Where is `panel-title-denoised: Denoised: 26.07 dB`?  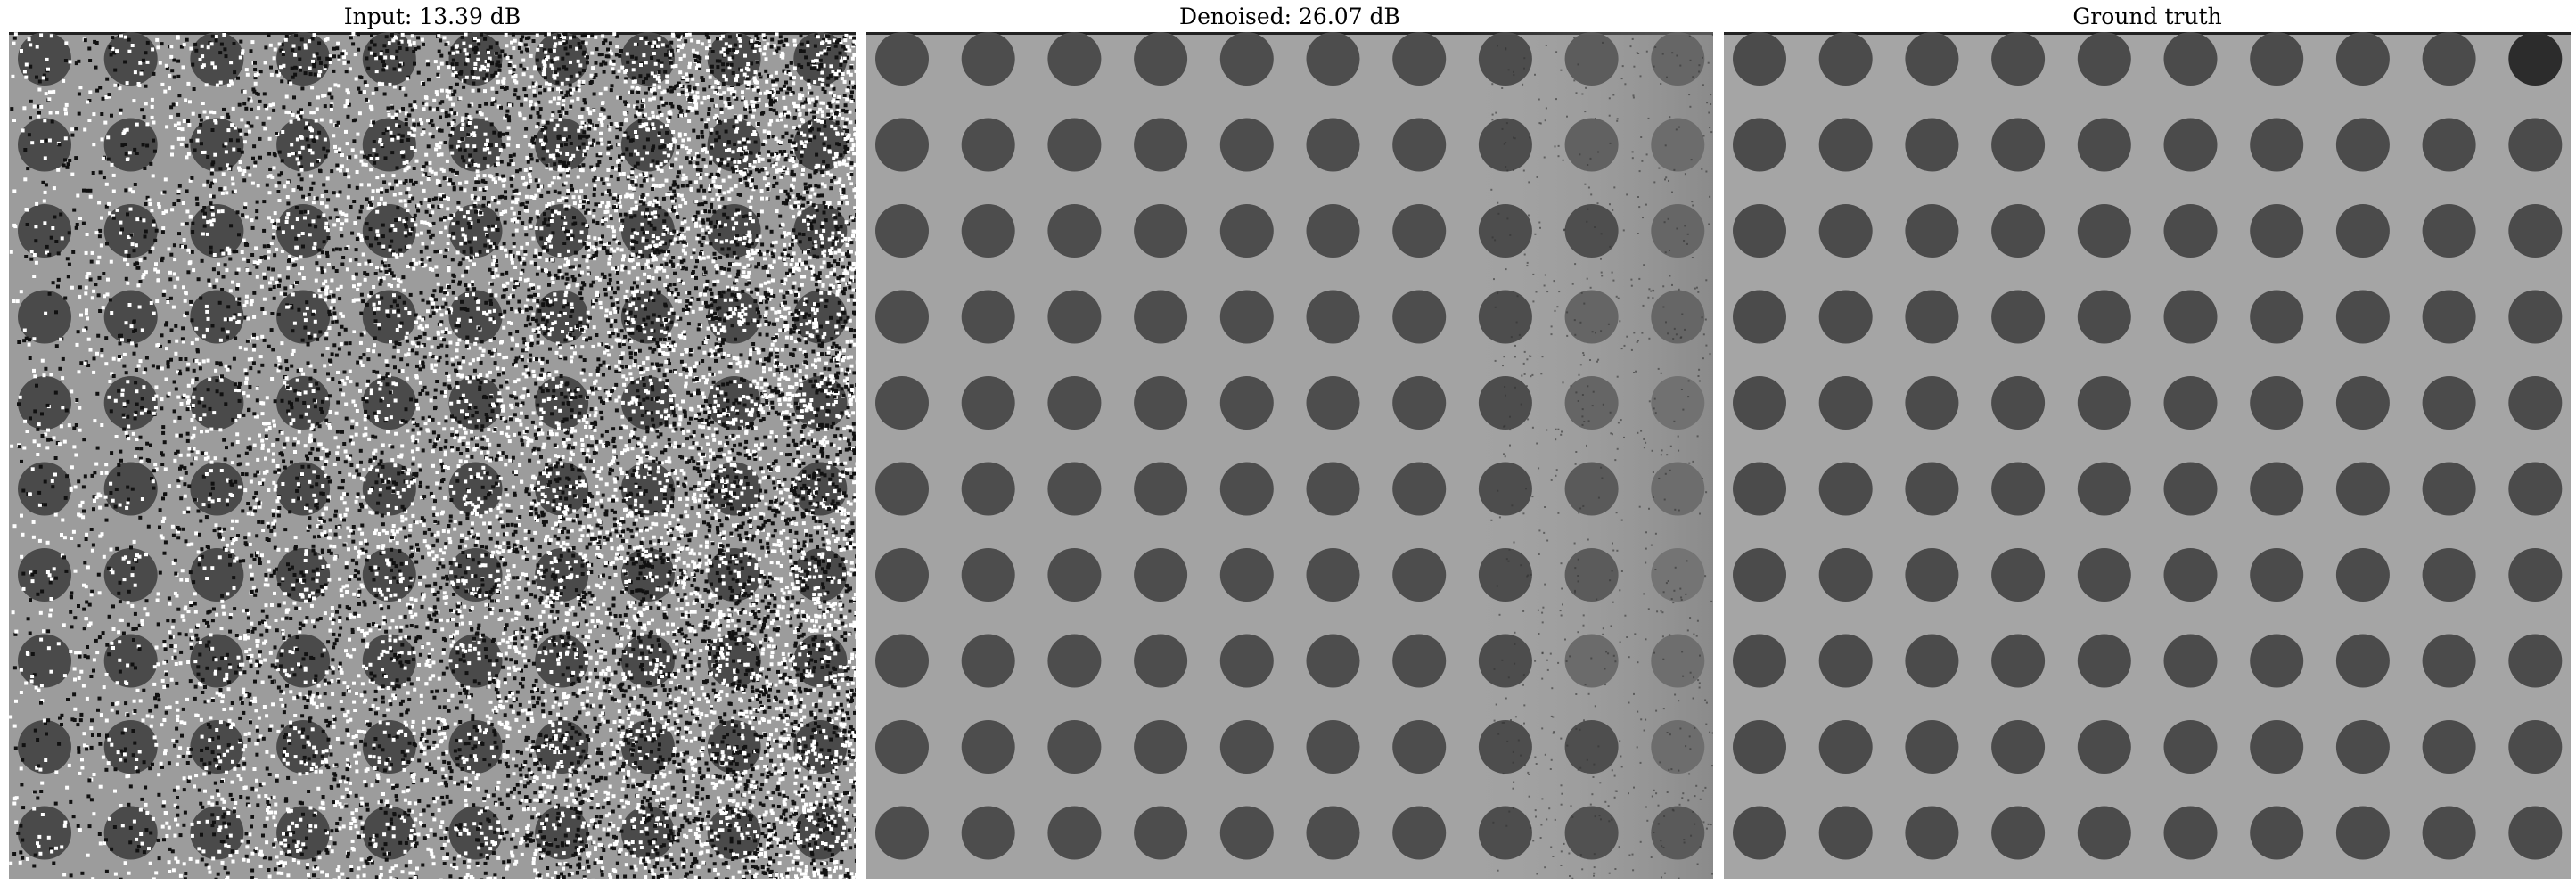 panel-title-denoised: Denoised: 26.07 dB is located at coordinates (1289, 16).